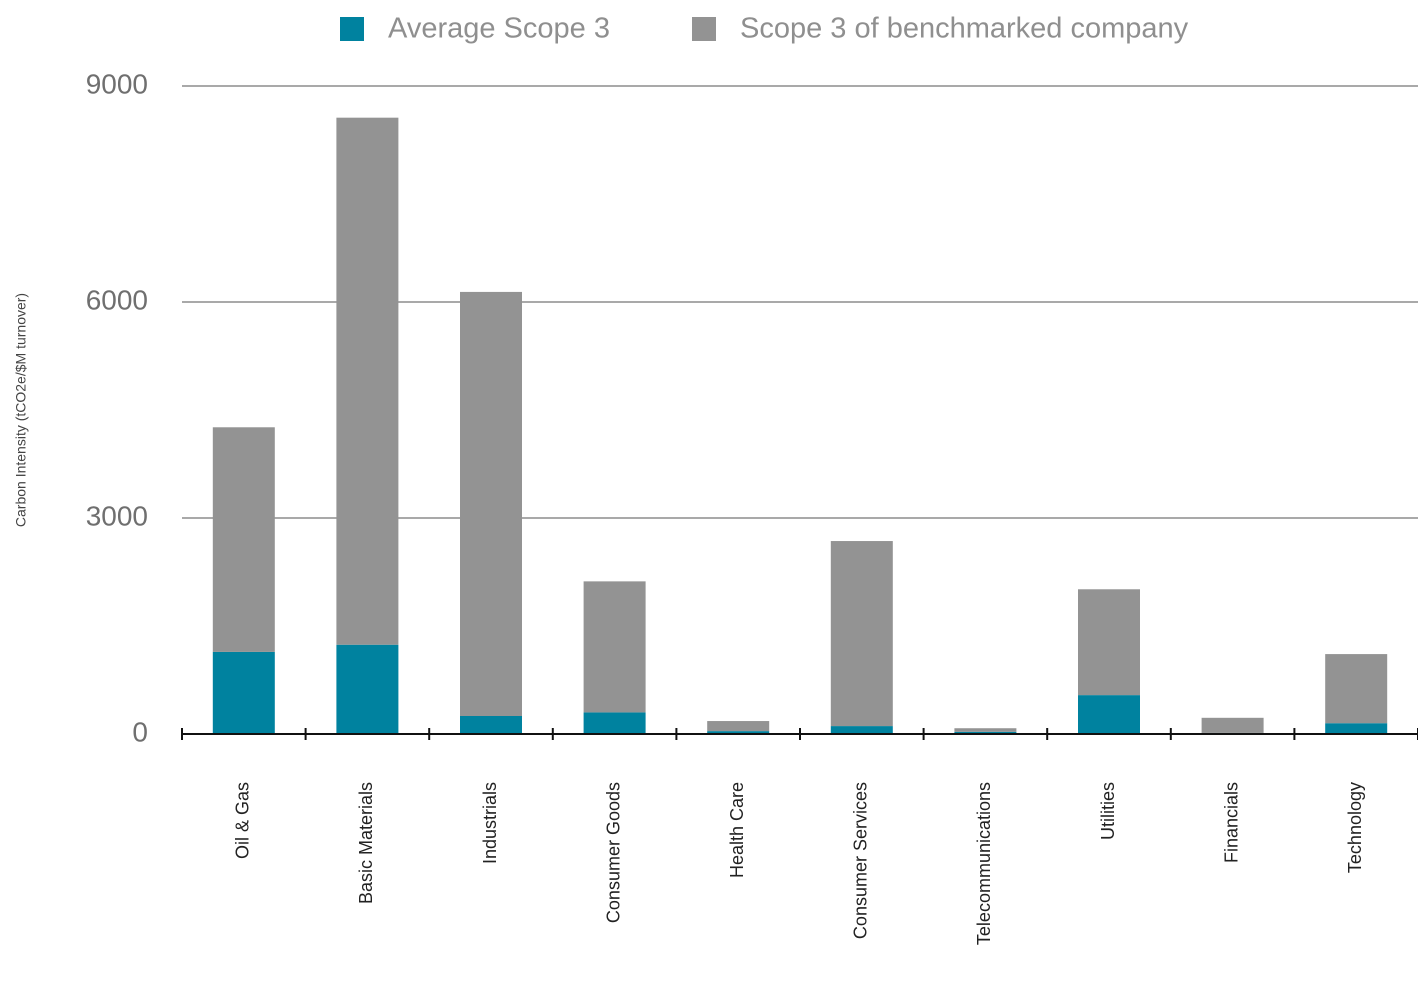  Describe the element at coordinates (1231, 822) in the screenshot. I see `x-tick-label: Financials` at that location.